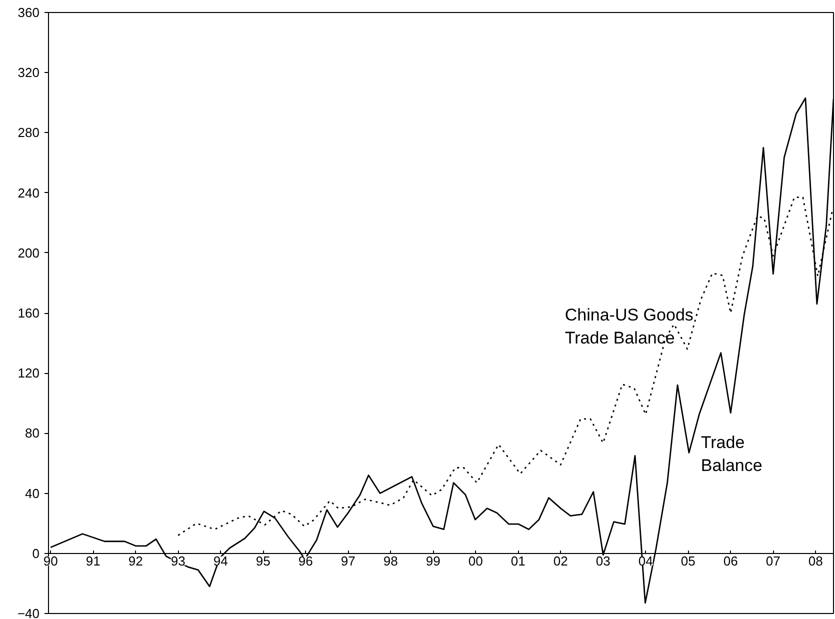 The width and height of the screenshot is (835, 619). Describe the element at coordinates (29, 12) in the screenshot. I see `y-tick-label: 360` at that location.